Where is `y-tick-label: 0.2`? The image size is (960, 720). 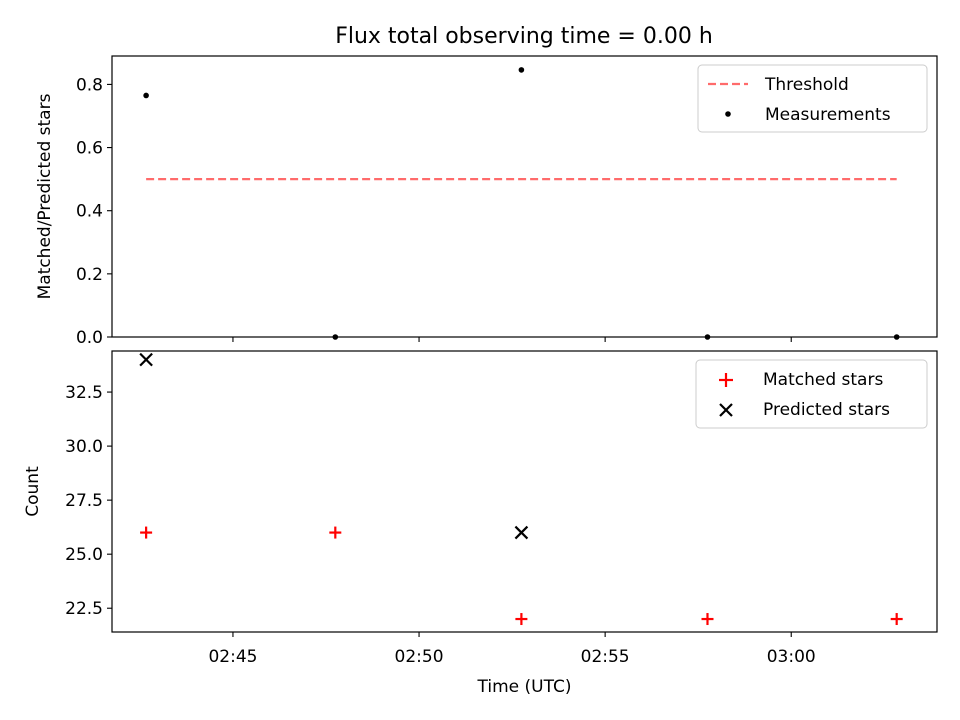 y-tick-label: 0.2 is located at coordinates (89, 275).